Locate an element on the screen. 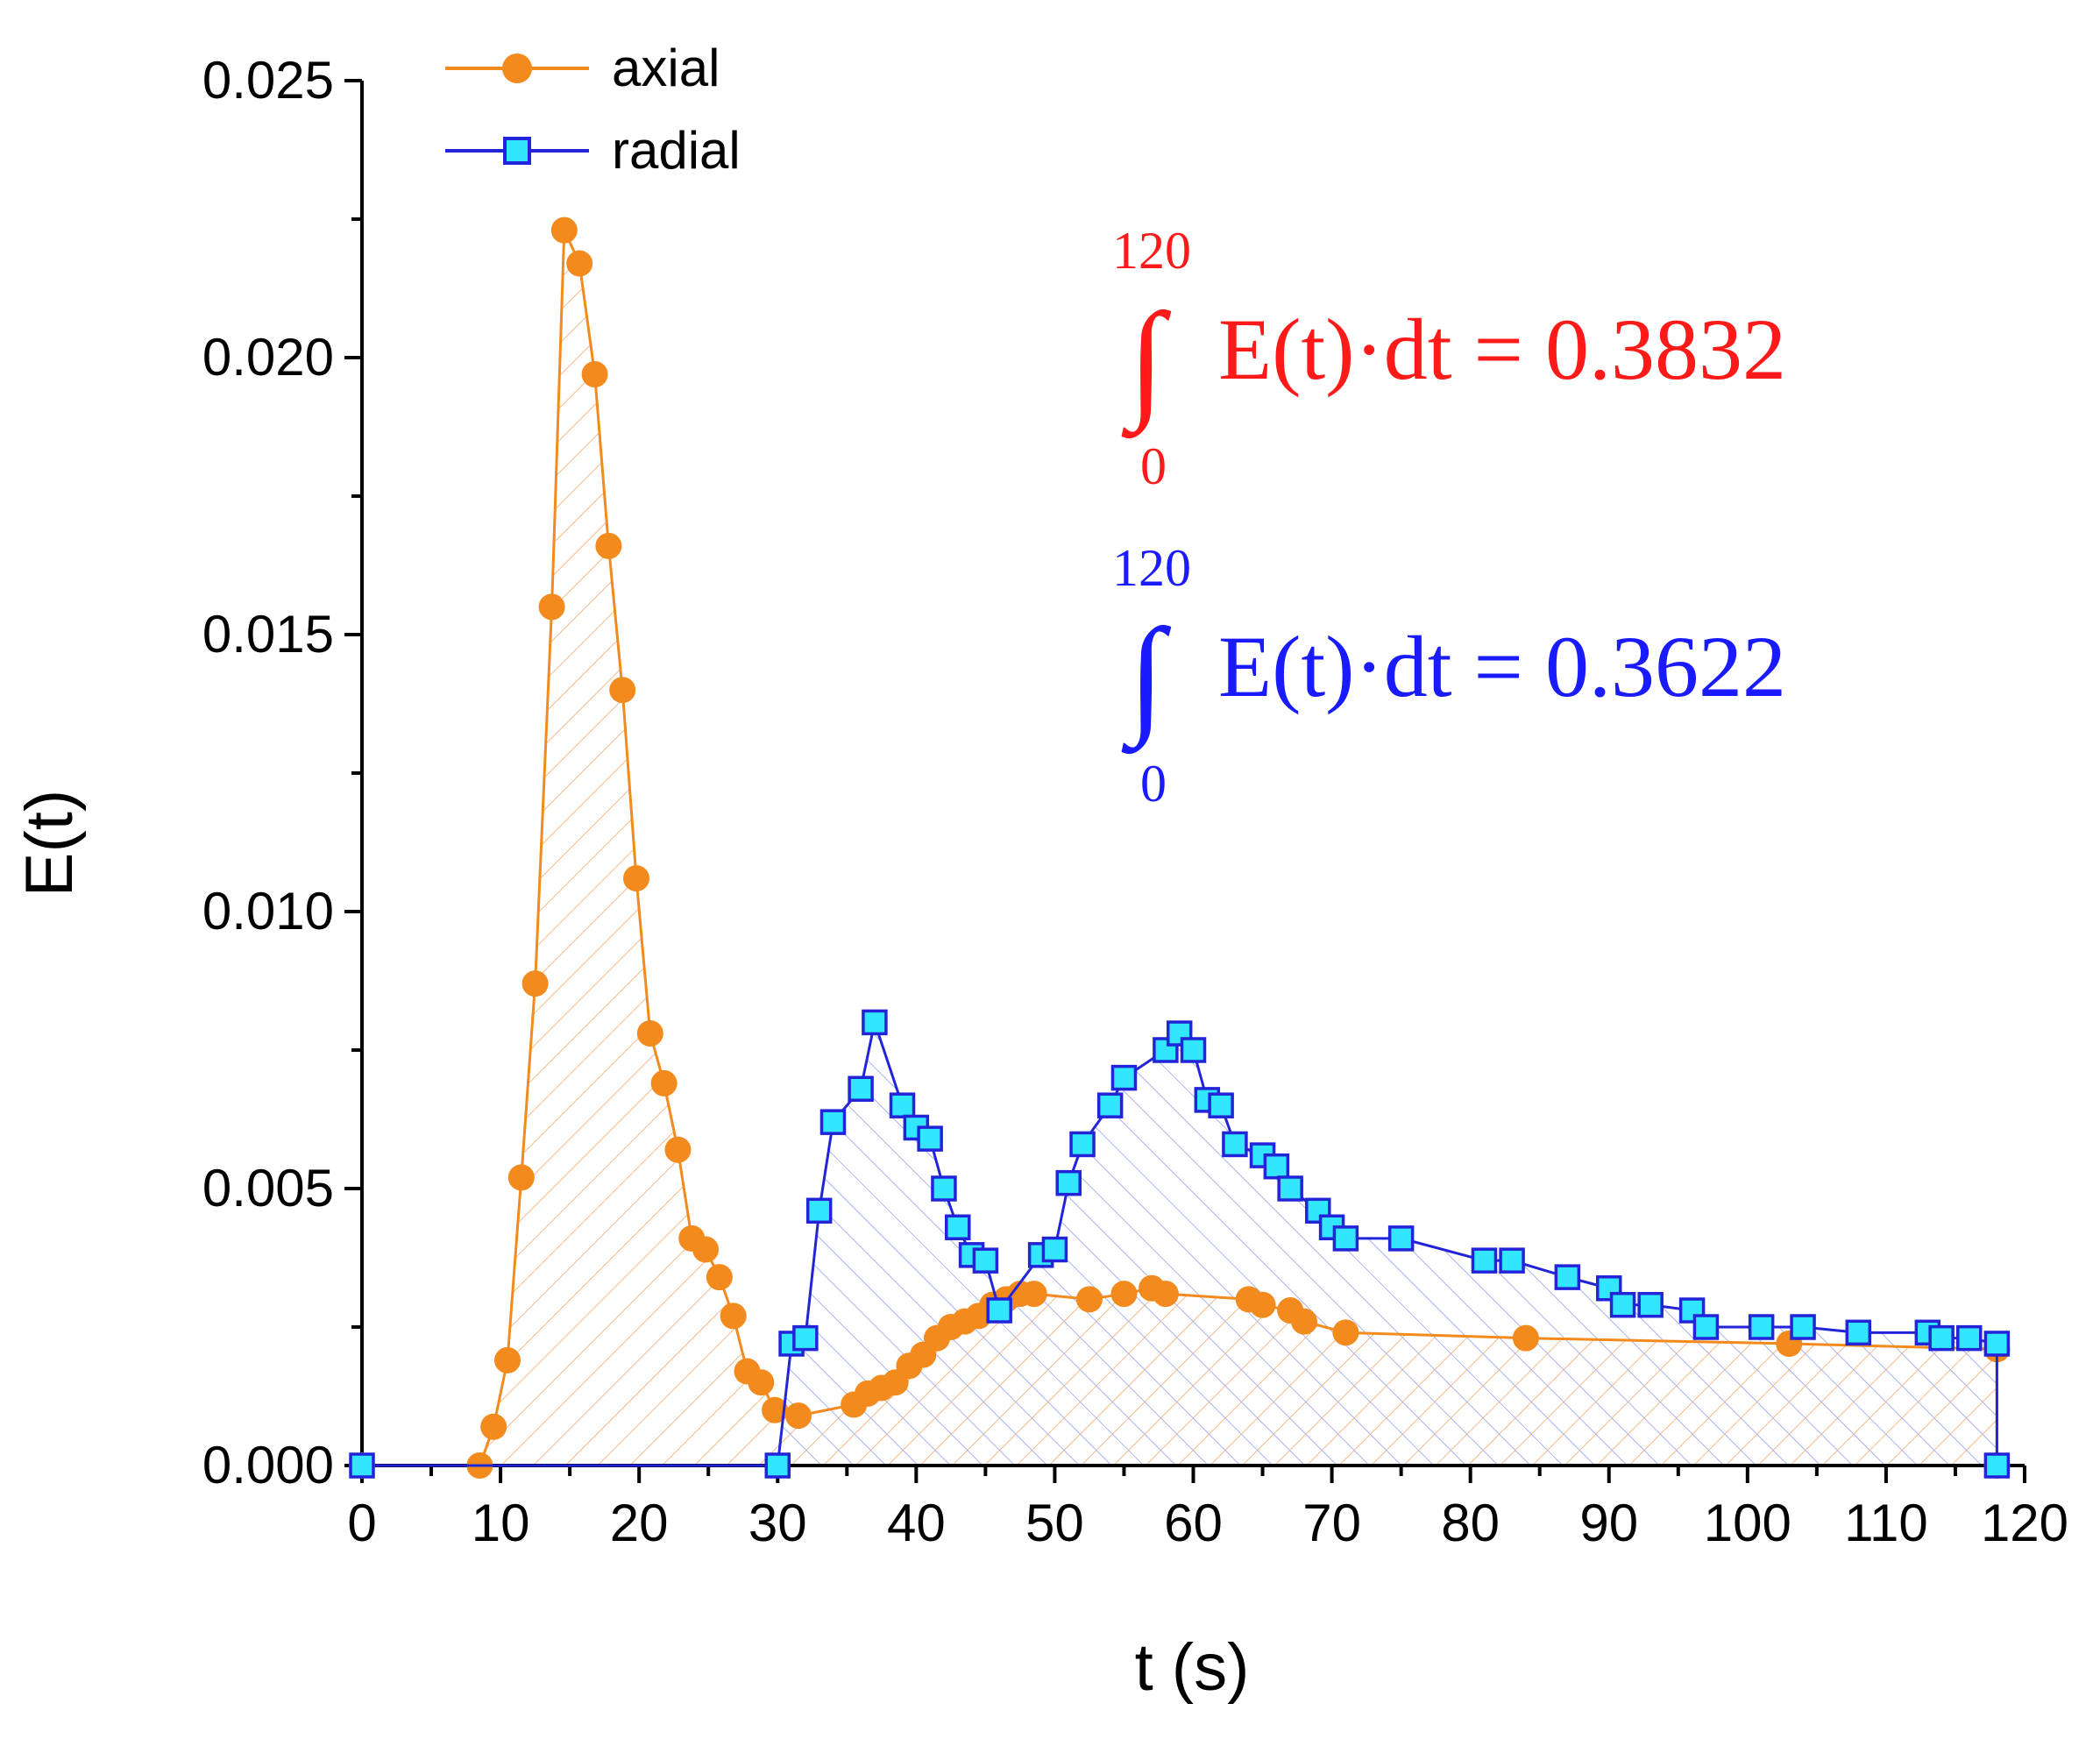 The height and width of the screenshot is (1739, 2100). y-axis-title: E(t) is located at coordinates (50, 843).